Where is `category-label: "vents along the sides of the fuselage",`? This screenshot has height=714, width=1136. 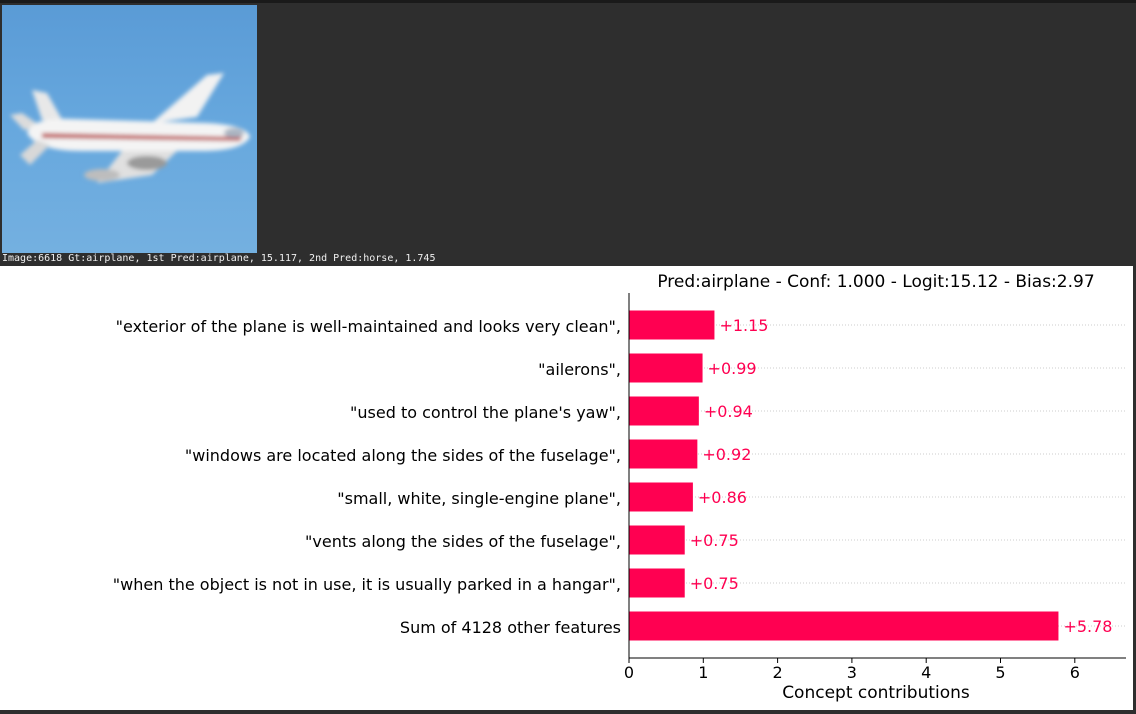
category-label: "vents along the sides of the fuselage", is located at coordinates (463, 541).